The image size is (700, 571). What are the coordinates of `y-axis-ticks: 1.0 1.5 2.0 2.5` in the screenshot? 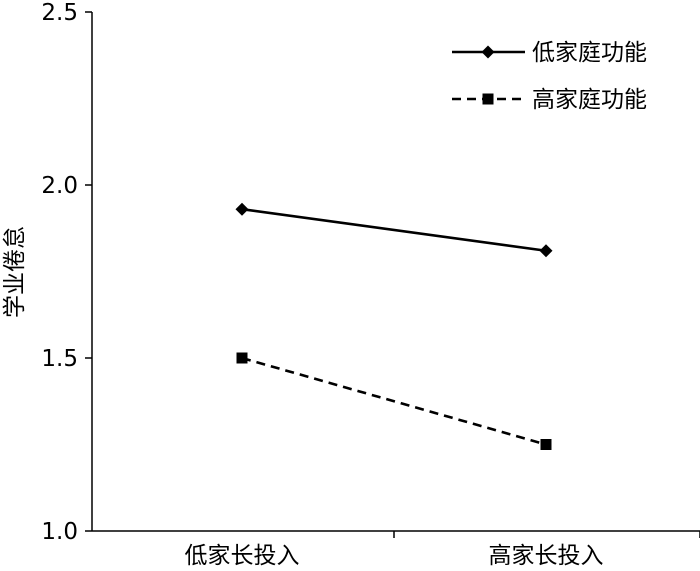 It's located at (66, 272).